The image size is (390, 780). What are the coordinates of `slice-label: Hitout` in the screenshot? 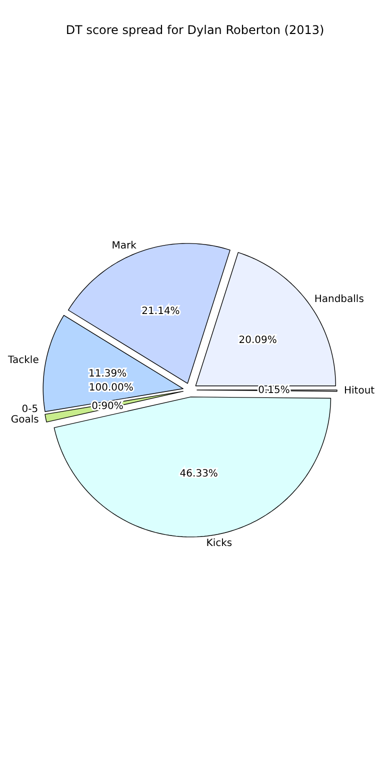 It's located at (359, 390).